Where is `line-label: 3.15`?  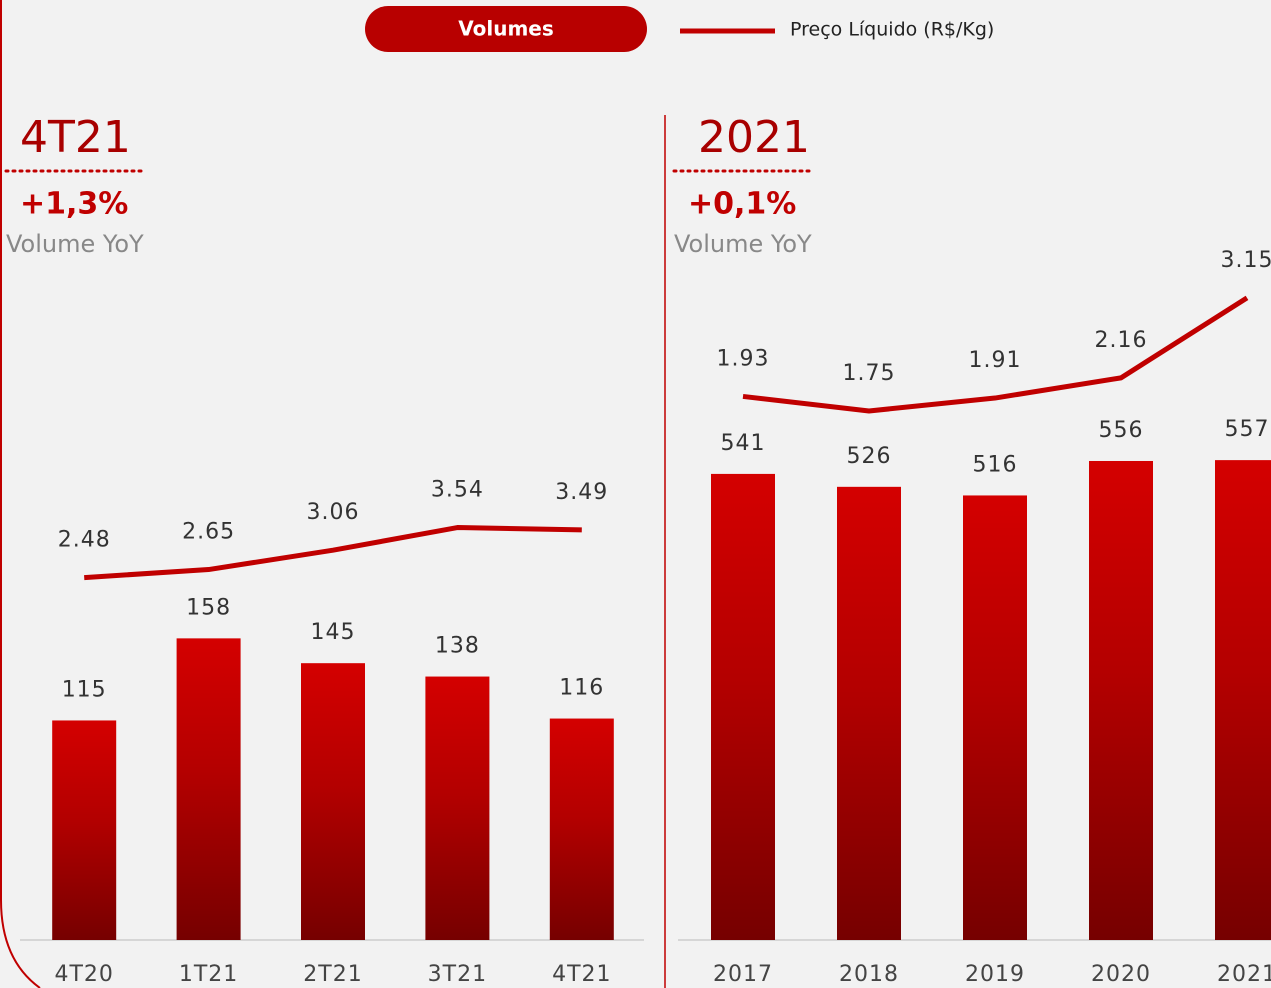
line-label: 3.15 is located at coordinates (1246, 260).